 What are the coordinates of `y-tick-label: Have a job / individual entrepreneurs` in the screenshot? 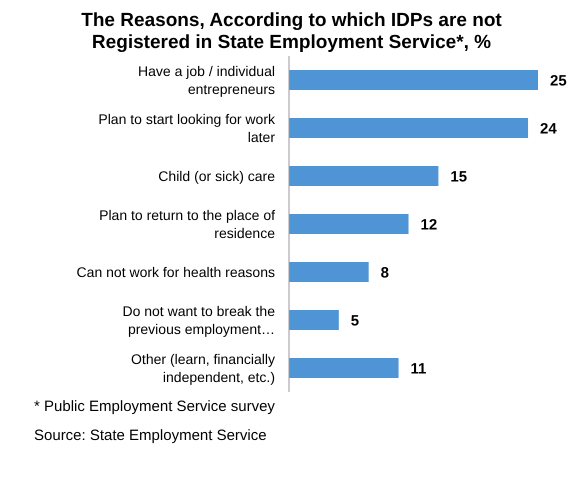 It's located at (206, 80).